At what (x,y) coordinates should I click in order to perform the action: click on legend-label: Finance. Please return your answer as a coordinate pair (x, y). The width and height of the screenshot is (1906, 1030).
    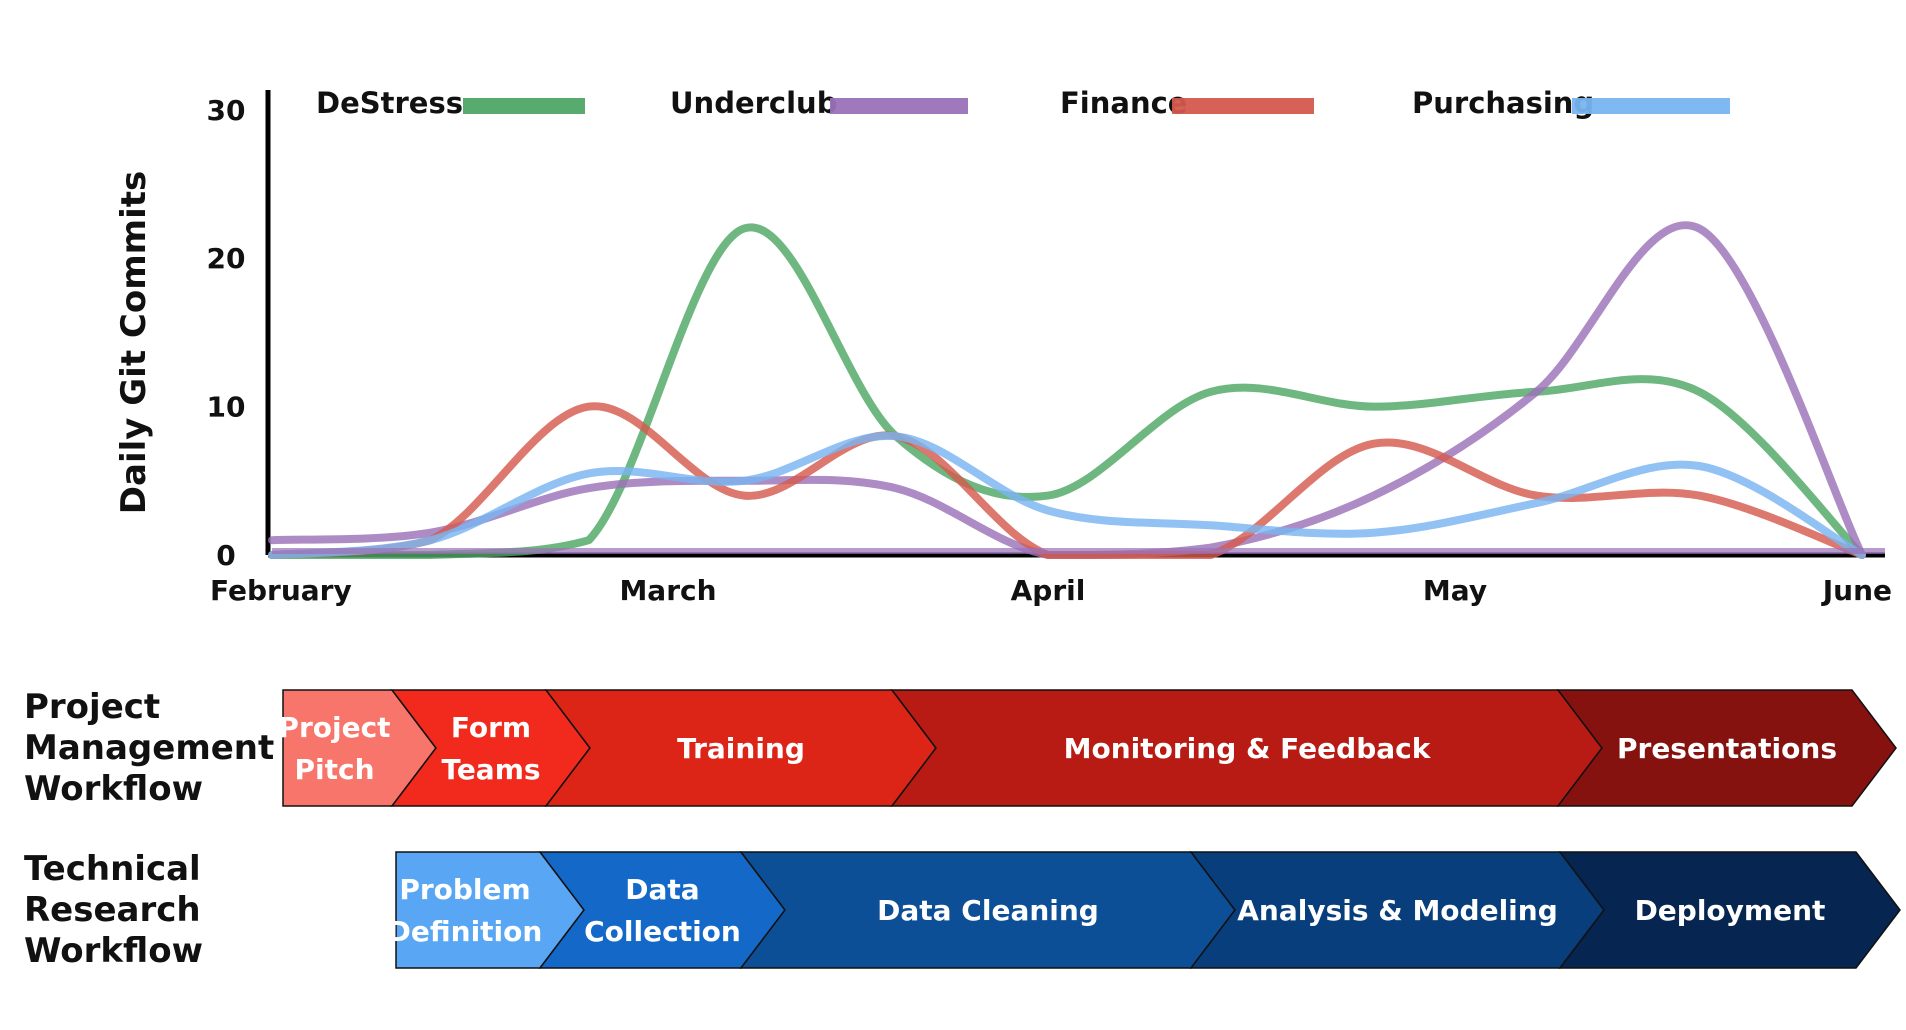
    Looking at the image, I should click on (1123, 103).